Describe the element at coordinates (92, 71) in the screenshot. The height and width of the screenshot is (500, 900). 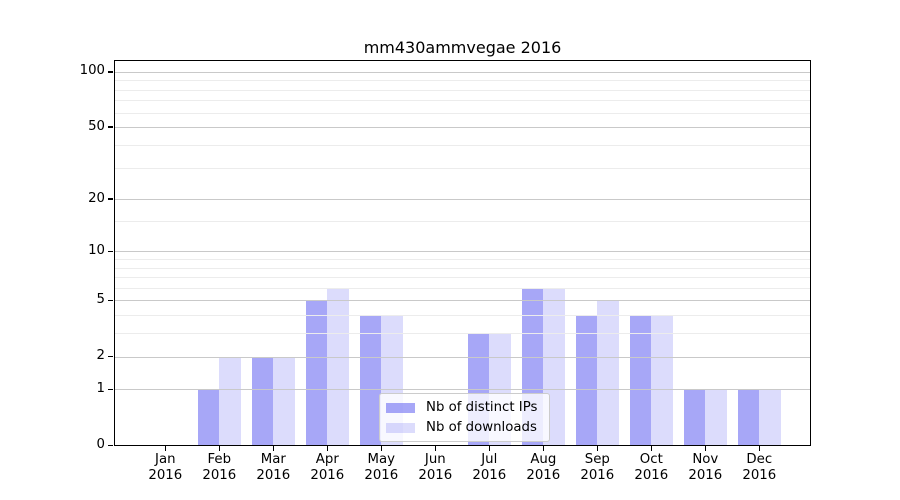
I see `y-tick-label: 100` at that location.